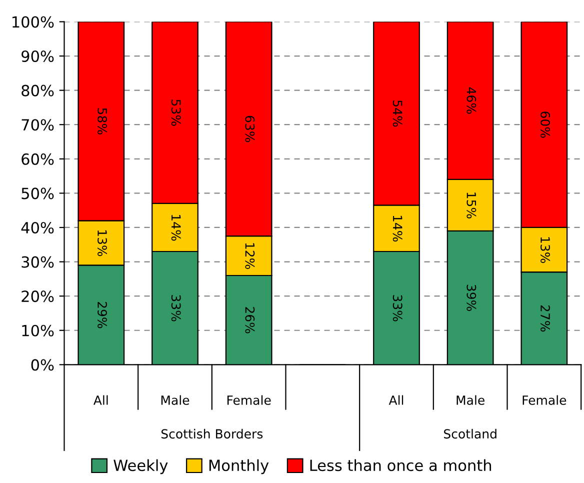 Image resolution: width=584 pixels, height=483 pixels. I want to click on data-label: 53%, so click(176, 113).